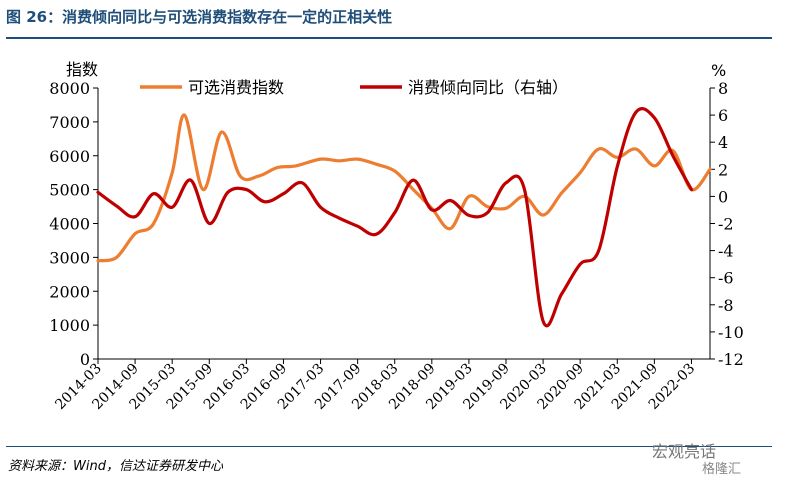  What do you see at coordinates (731, 359) in the screenshot?
I see `right-tick-label: -12` at bounding box center [731, 359].